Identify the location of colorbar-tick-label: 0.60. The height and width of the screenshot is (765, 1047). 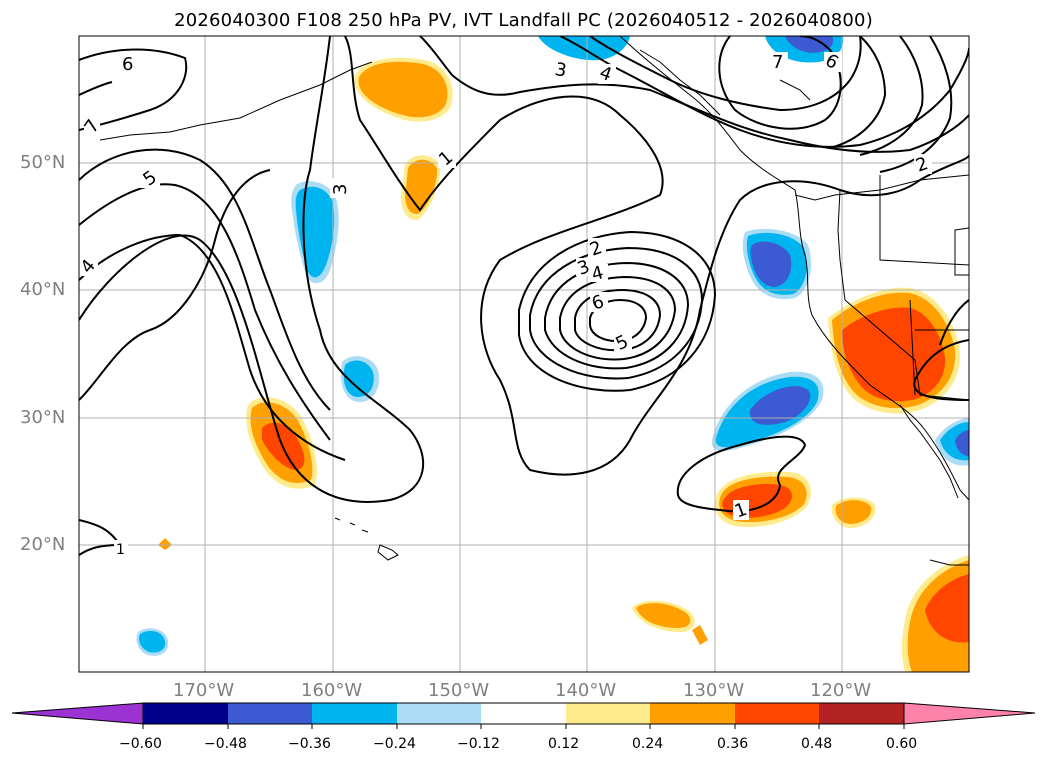
(902, 744).